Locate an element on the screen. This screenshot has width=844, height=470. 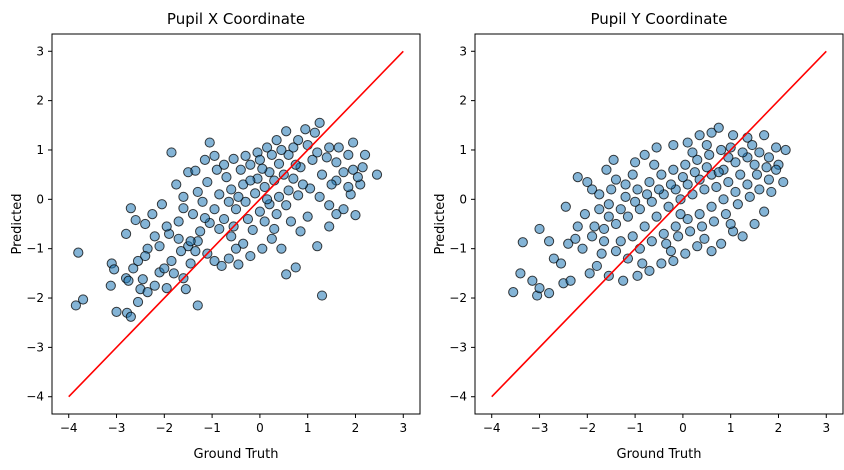
scatter-points is located at coordinates (649, 211).